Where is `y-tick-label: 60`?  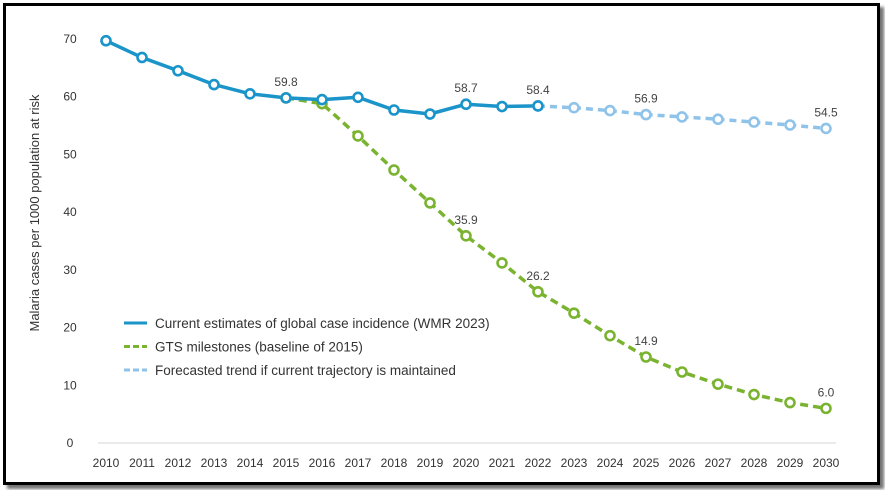 y-tick-label: 60 is located at coordinates (70, 97).